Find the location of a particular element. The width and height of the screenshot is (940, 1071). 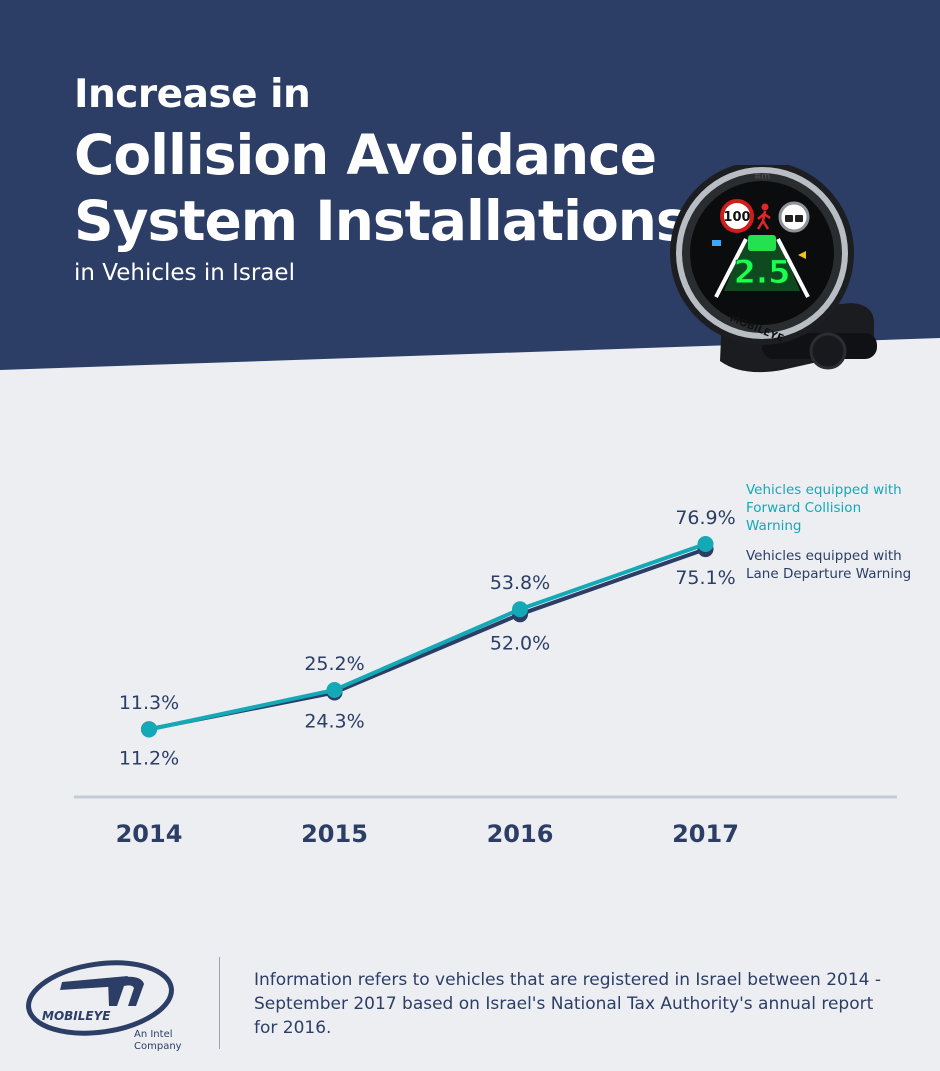

title-line-1: Increase in is located at coordinates (192, 94).